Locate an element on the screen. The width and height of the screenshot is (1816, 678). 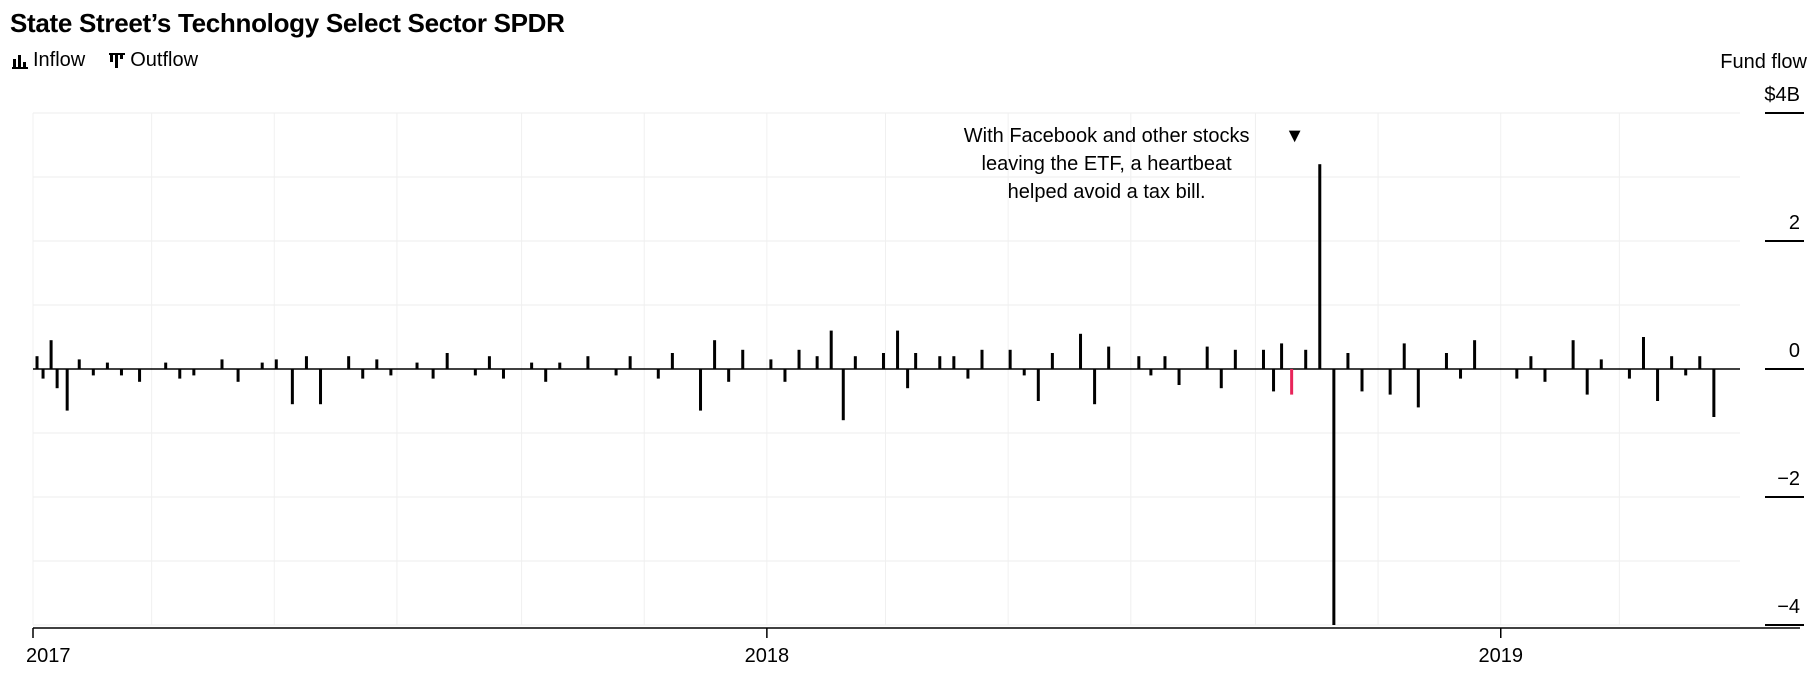
annotation-text: helped avoid a tax bill. is located at coordinates (1107, 192).